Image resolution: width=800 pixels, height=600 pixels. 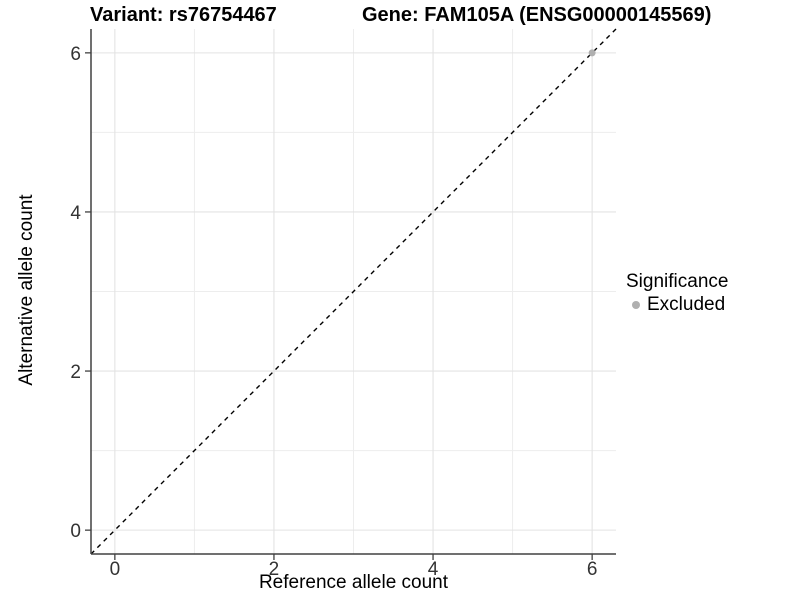 What do you see at coordinates (636, 304) in the screenshot?
I see `excluded-point-icon` at bounding box center [636, 304].